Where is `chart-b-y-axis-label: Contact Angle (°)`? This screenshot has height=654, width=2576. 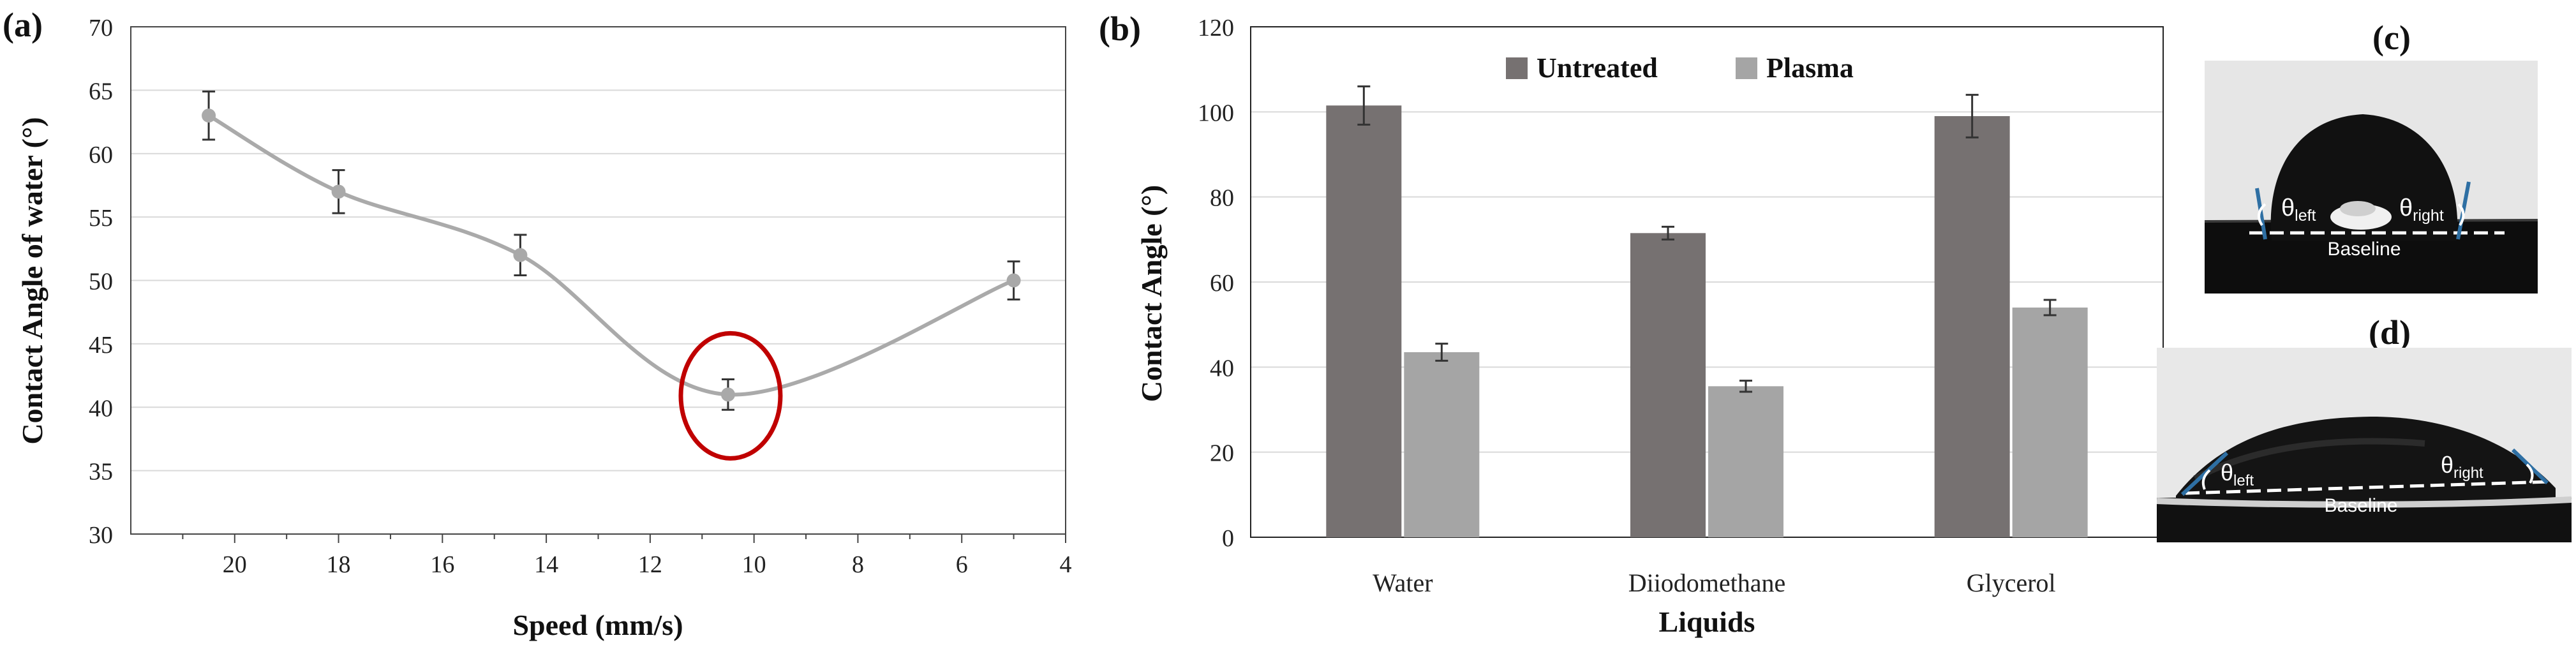 chart-b-y-axis-label: Contact Angle (°) is located at coordinates (1151, 293).